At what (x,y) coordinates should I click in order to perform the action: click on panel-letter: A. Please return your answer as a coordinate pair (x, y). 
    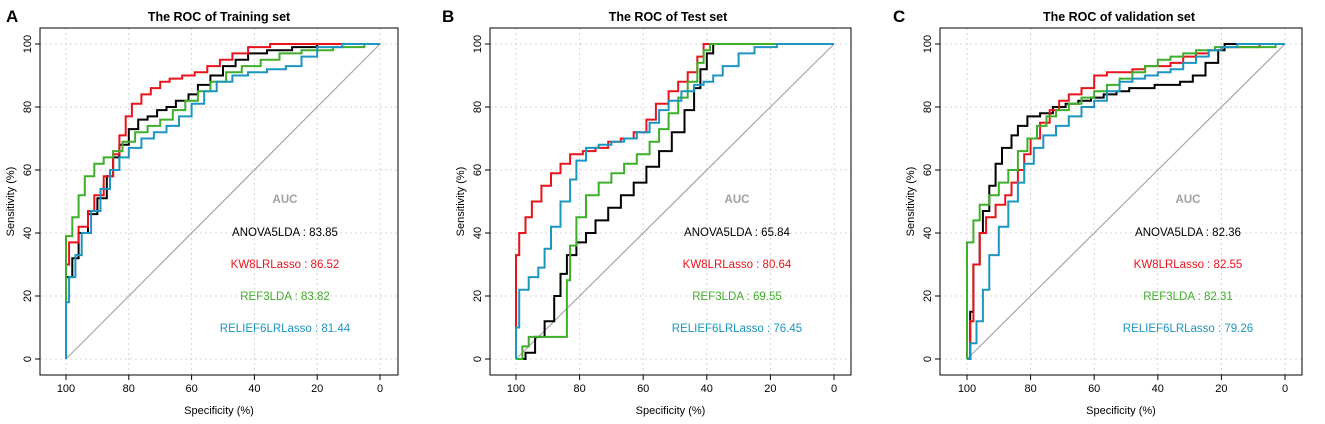
    Looking at the image, I should click on (12, 16).